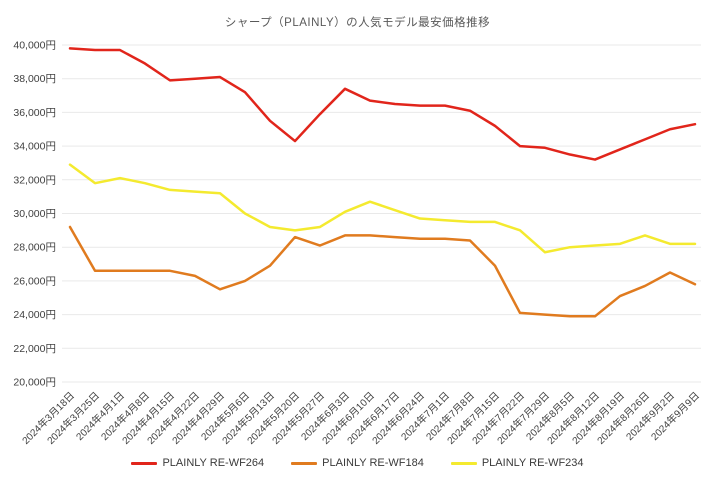 This screenshot has width=715, height=477. Describe the element at coordinates (34, 214) in the screenshot. I see `y-axis-tick-label: 30,000円` at that location.